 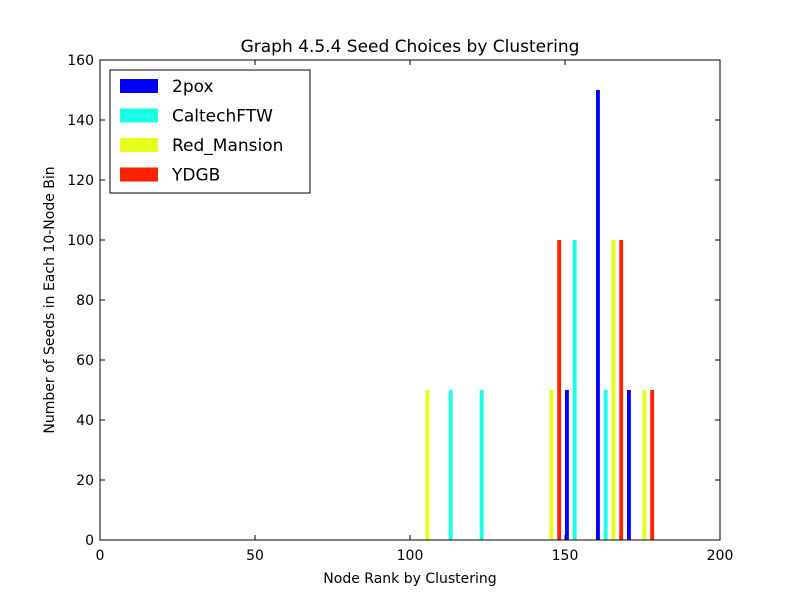 I want to click on legend-swatch-red-mansion, so click(x=139, y=145).